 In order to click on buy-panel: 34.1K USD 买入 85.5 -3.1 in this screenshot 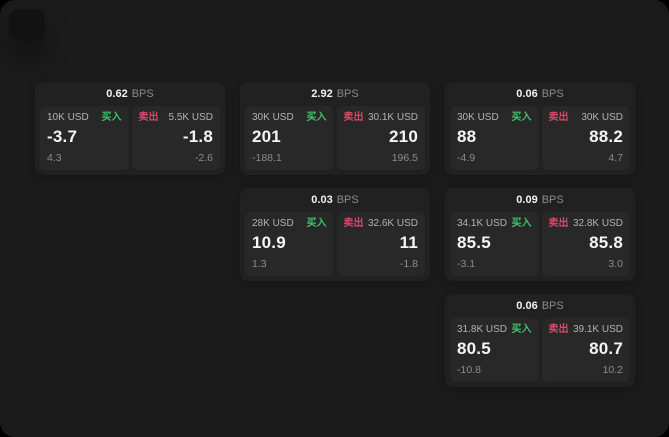, I will do `click(494, 244)`.